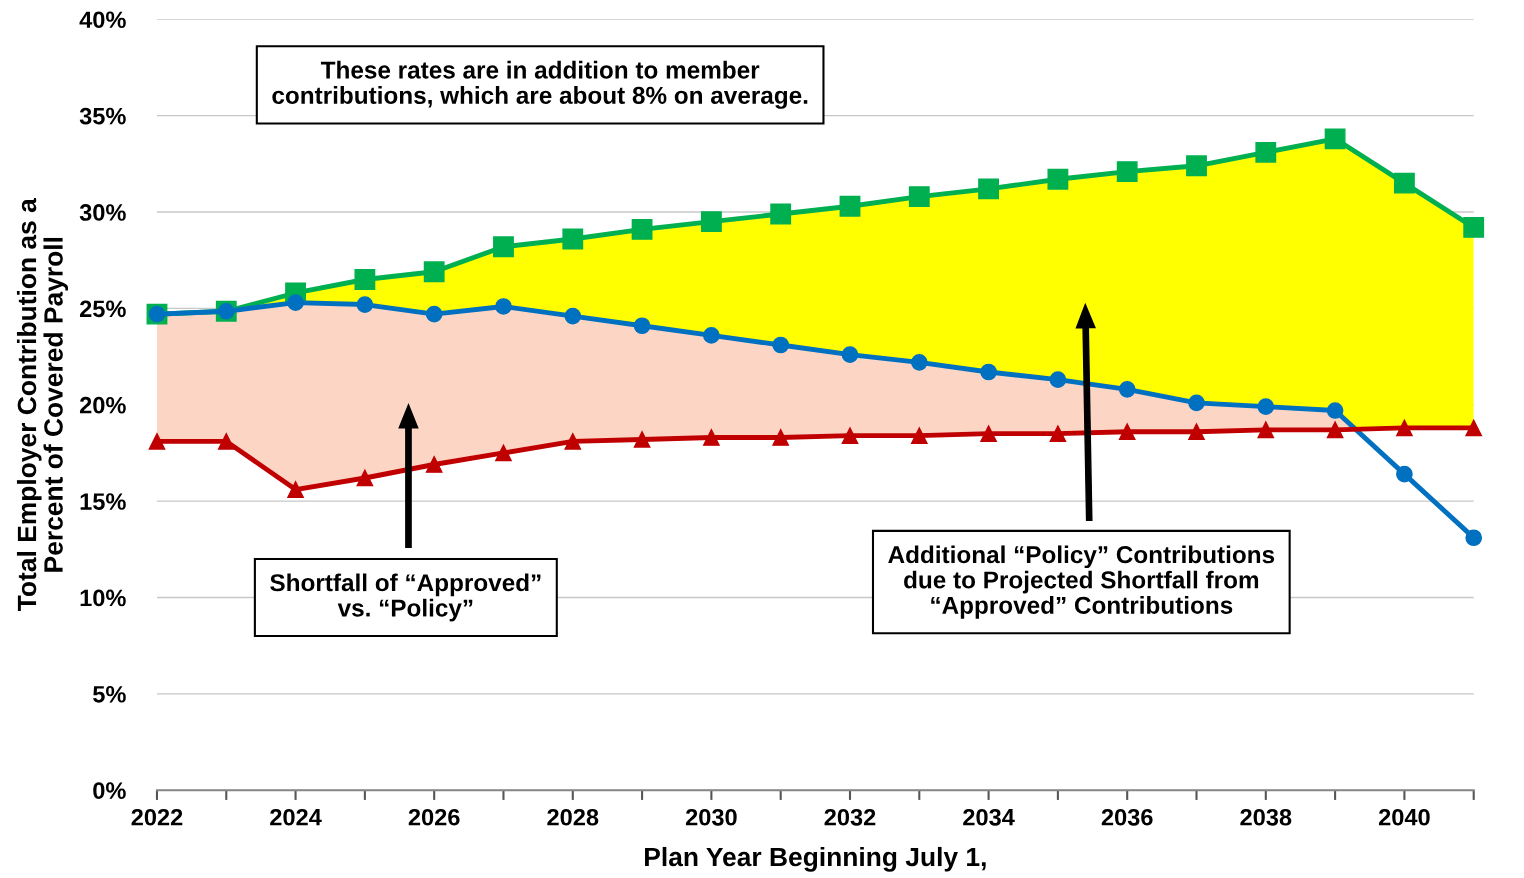 The width and height of the screenshot is (1524, 878). What do you see at coordinates (1127, 817) in the screenshot?
I see `x-tick-label: 2036` at bounding box center [1127, 817].